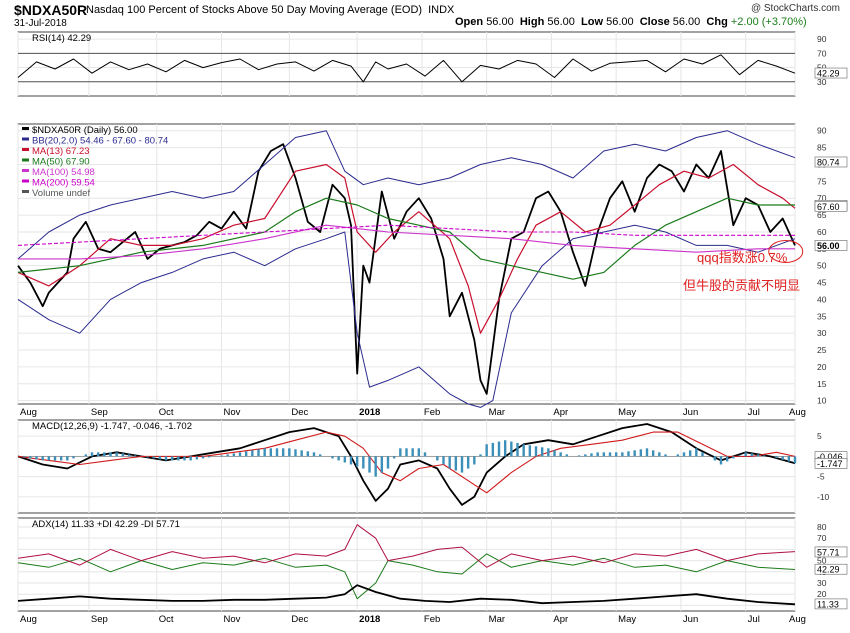  I want to click on series-line-rsi-14-, so click(406, 68).